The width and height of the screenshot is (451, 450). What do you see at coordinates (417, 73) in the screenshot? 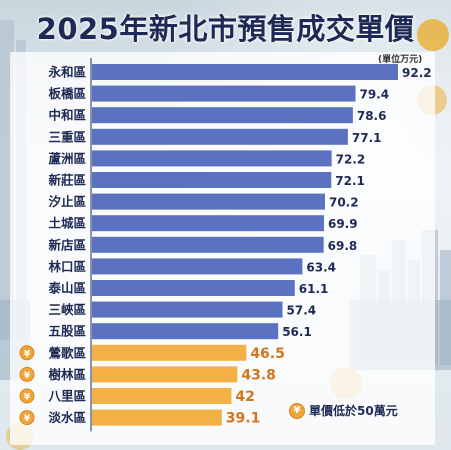
I see `value-label: 92.2` at bounding box center [417, 73].